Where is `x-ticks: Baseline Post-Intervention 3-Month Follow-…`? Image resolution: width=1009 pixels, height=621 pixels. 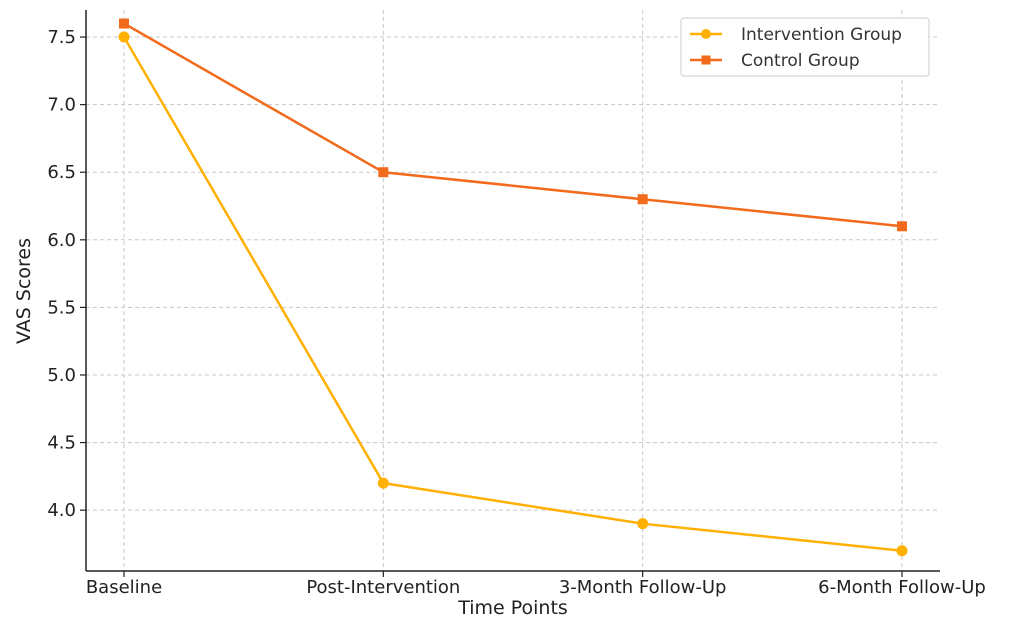
x-ticks: Baseline Post-Intervention 3-Month Follow-… is located at coordinates (536, 584).